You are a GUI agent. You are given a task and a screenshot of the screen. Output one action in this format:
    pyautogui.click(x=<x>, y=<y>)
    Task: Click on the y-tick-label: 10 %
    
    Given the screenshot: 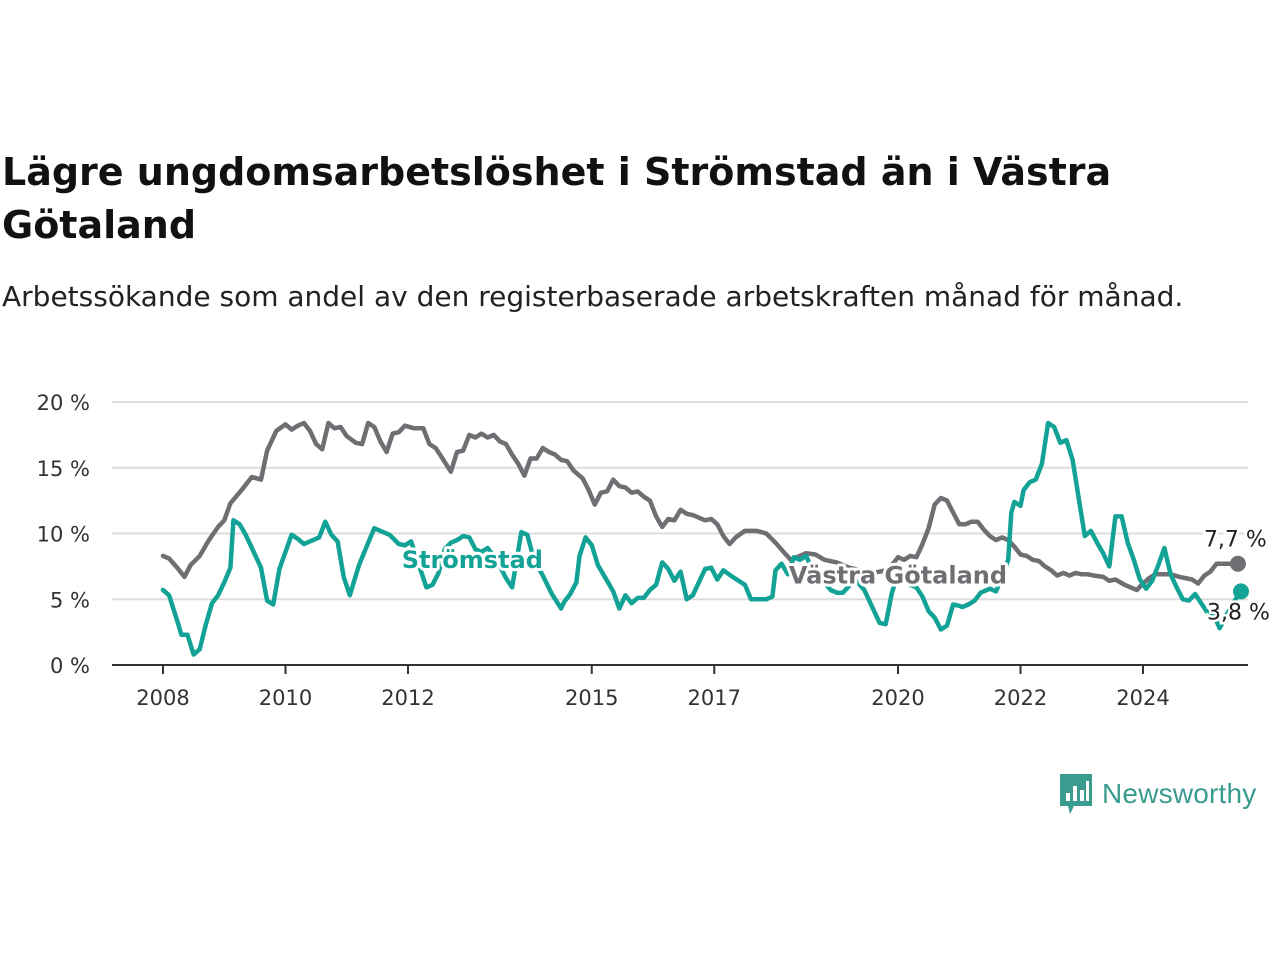 What is the action you would take?
    pyautogui.click(x=63, y=535)
    